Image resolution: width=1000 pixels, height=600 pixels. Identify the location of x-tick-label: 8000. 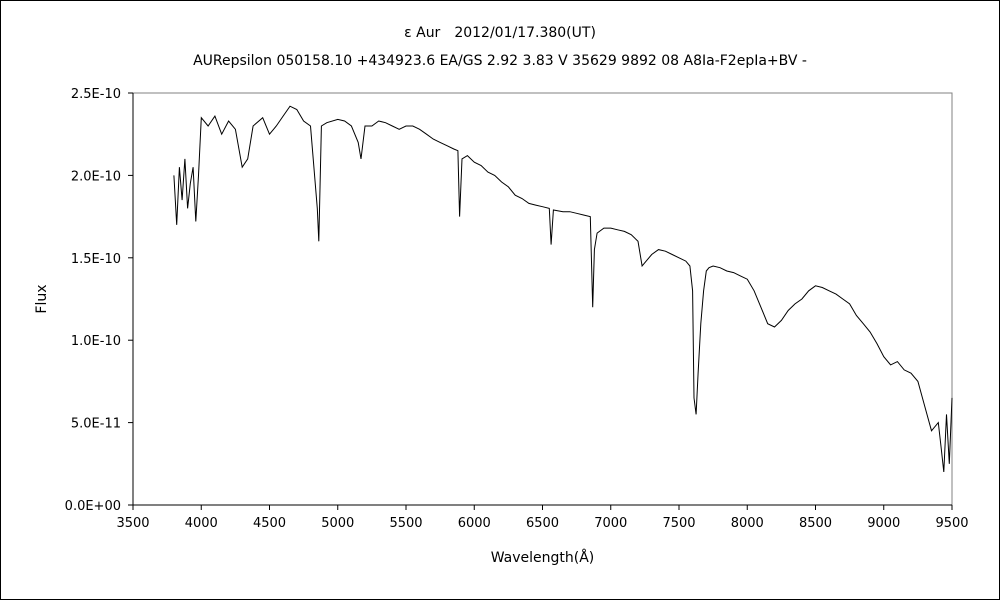
(747, 523).